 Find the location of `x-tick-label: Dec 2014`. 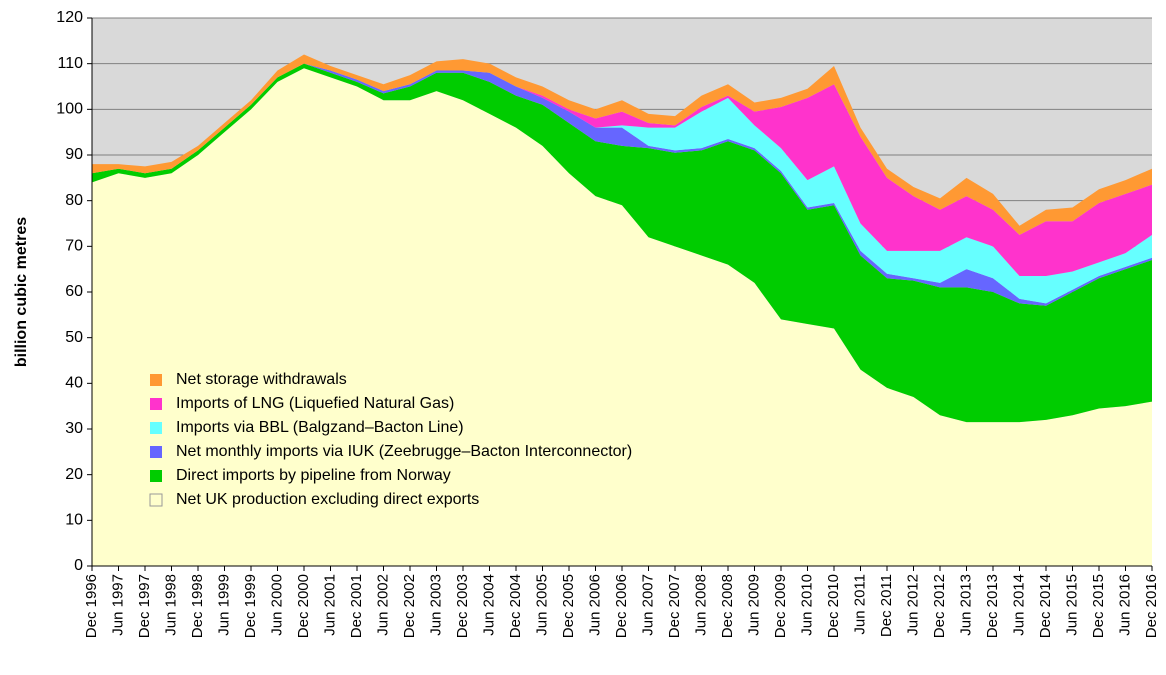

x-tick-label: Dec 2014 is located at coordinates (1045, 606).